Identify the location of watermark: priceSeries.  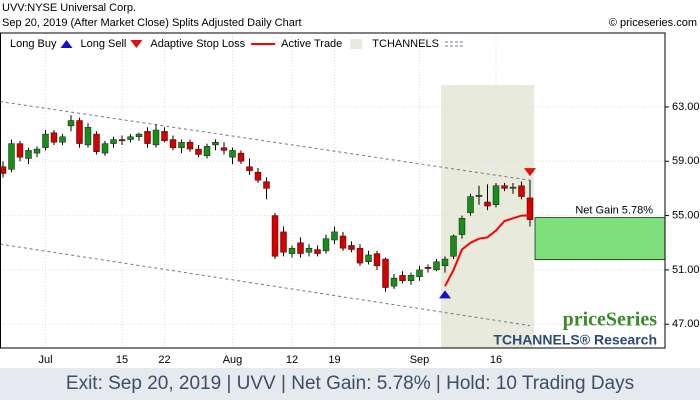
(610, 320).